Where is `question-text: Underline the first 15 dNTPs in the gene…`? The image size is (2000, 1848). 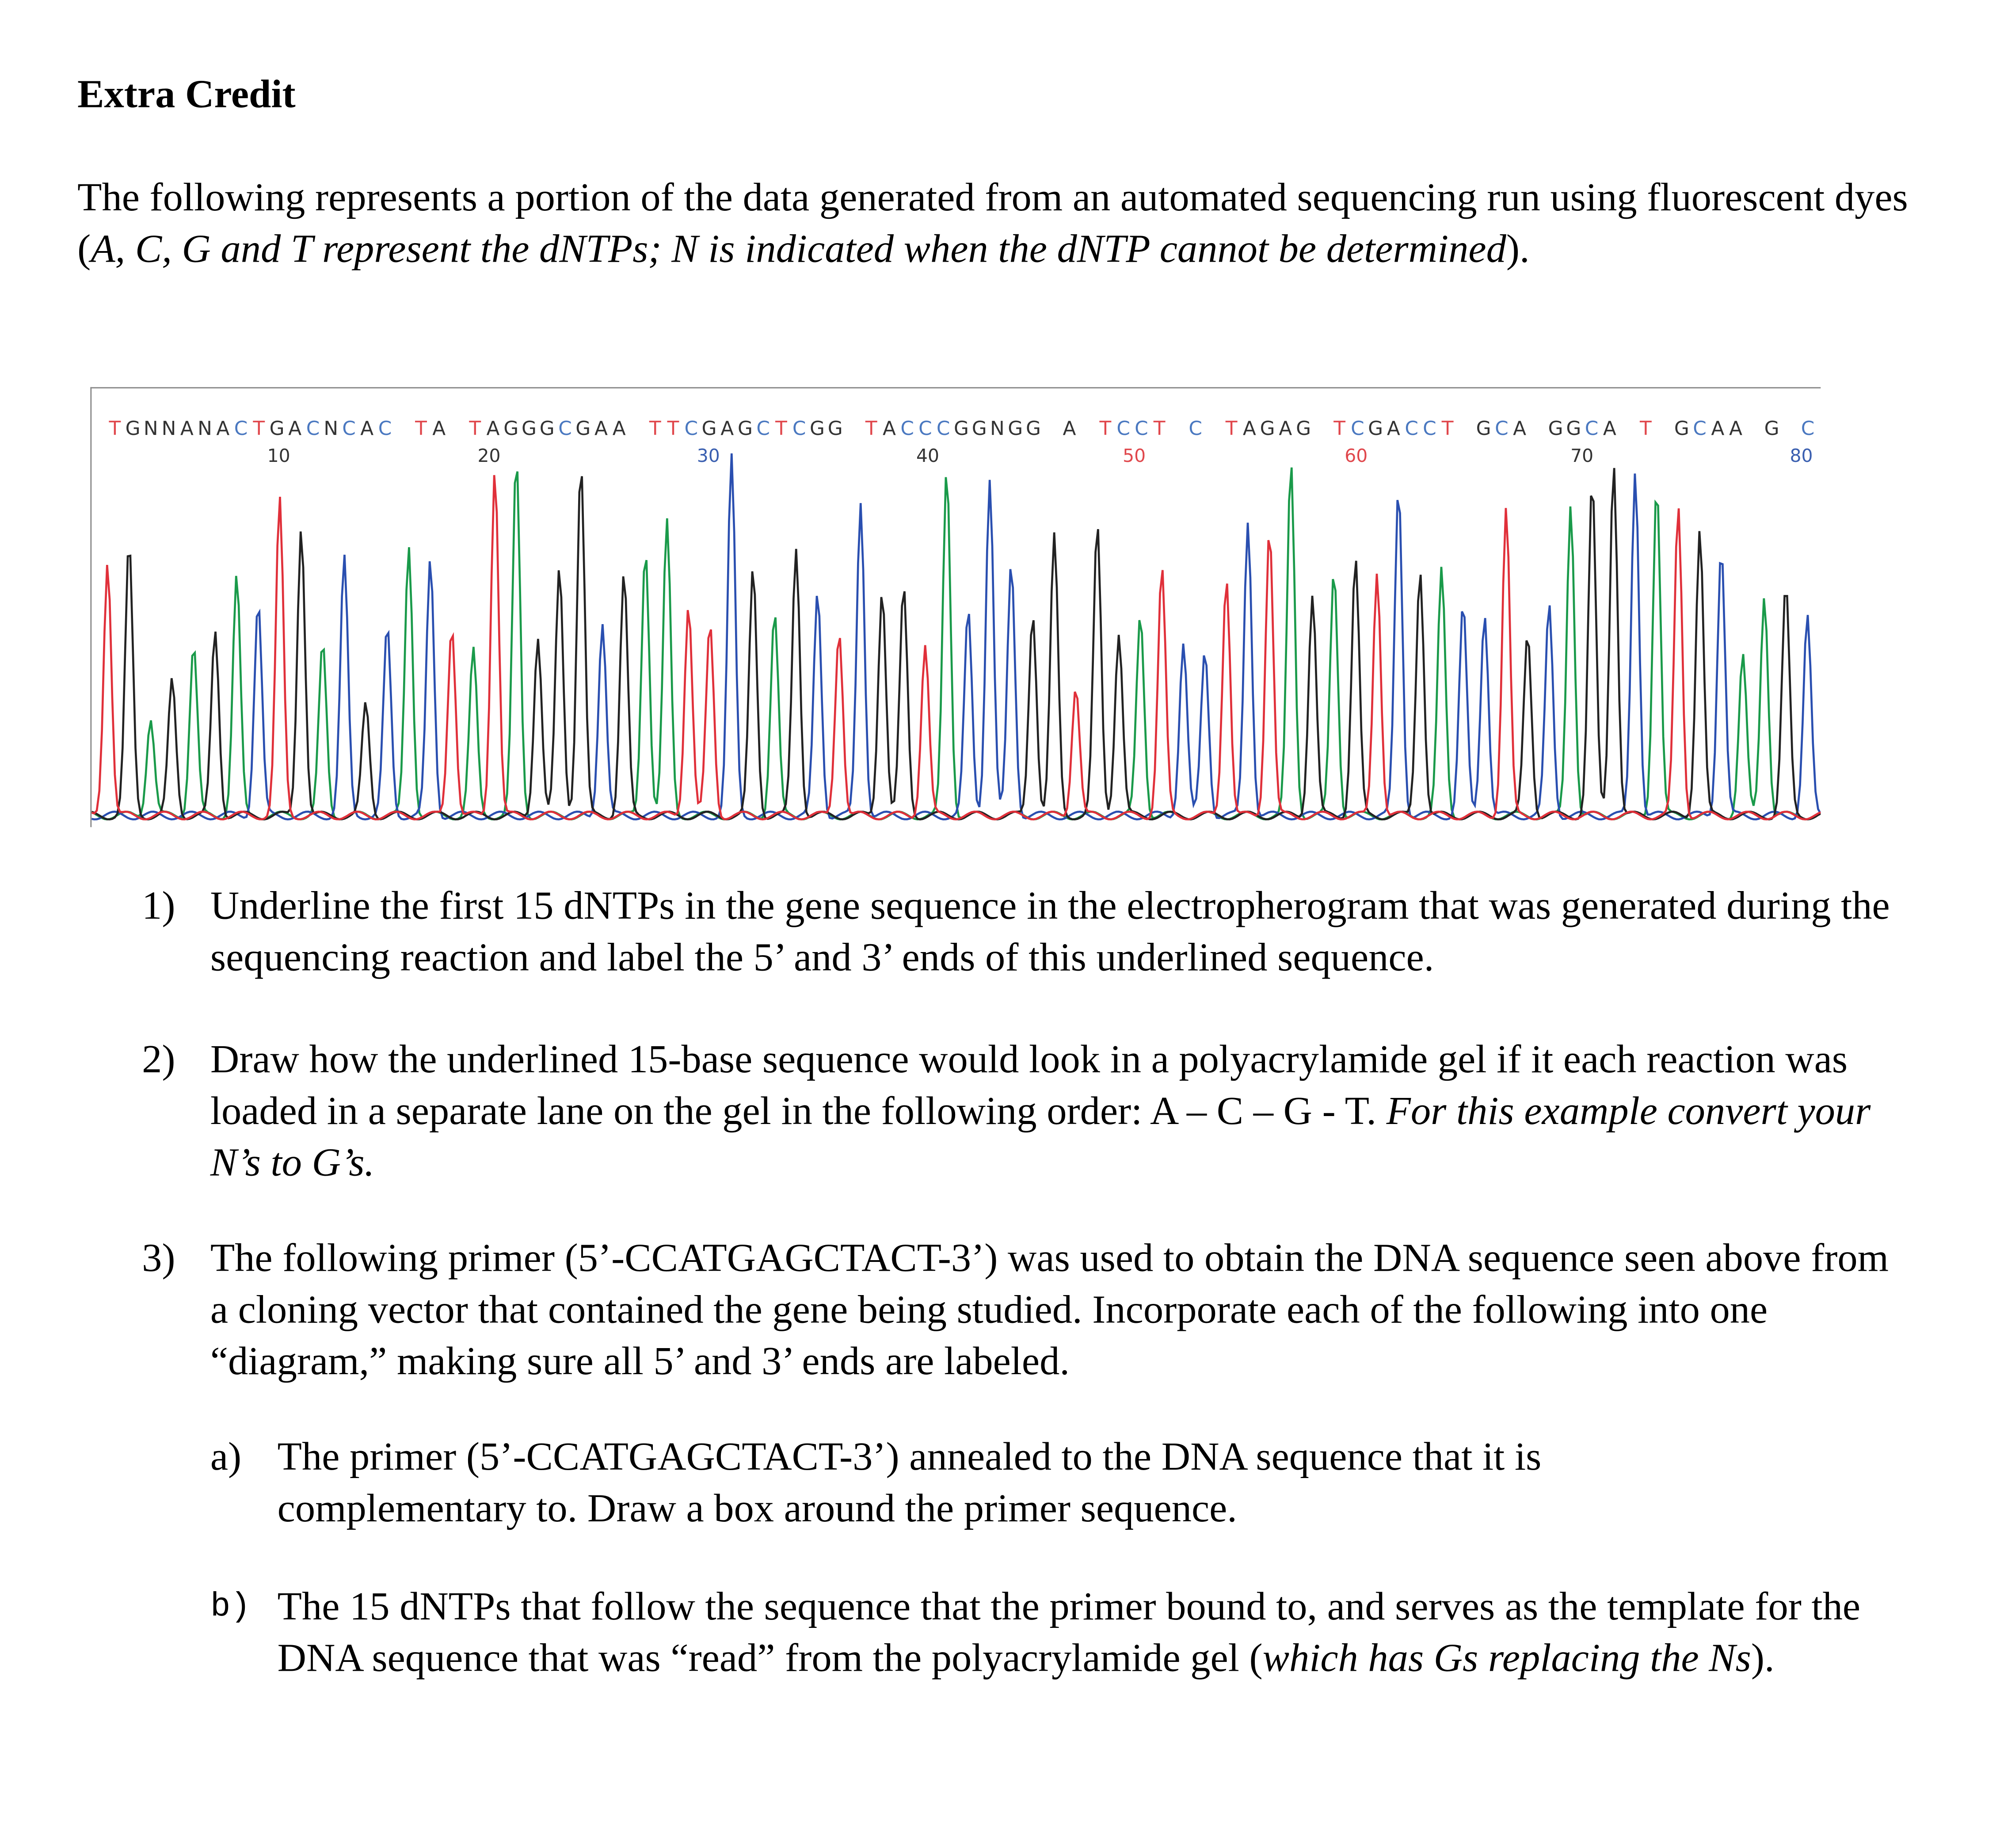
question-text: Underline the first 15 dNTPs in the gene… is located at coordinates (1050, 931).